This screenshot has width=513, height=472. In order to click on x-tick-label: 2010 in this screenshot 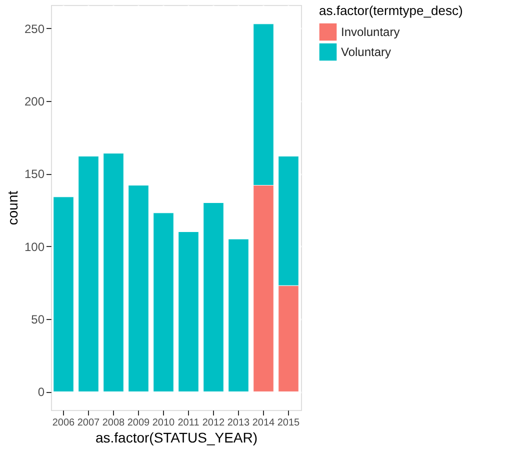, I will do `click(164, 423)`.